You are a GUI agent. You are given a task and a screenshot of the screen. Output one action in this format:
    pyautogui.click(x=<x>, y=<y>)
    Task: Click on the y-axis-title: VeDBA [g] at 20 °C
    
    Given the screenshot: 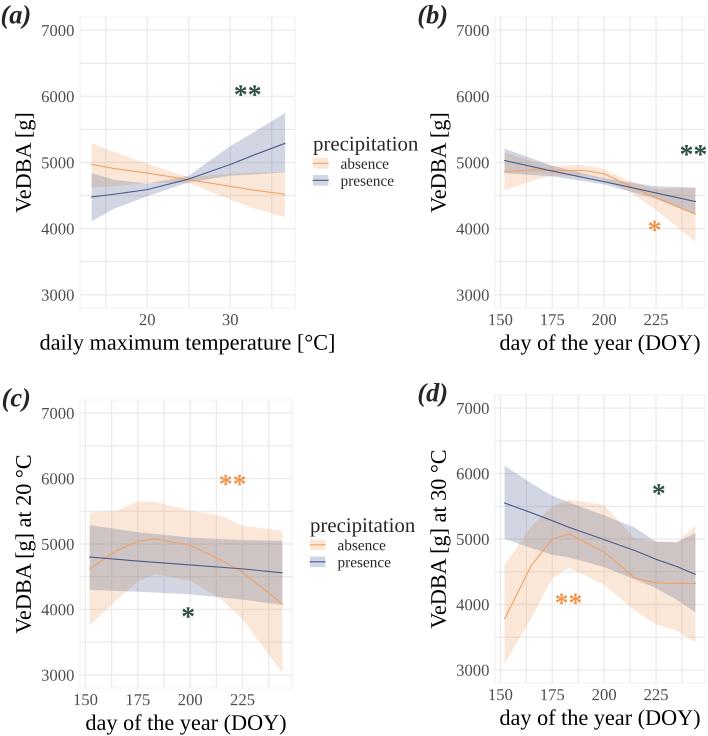 What is the action you would take?
    pyautogui.click(x=25, y=545)
    